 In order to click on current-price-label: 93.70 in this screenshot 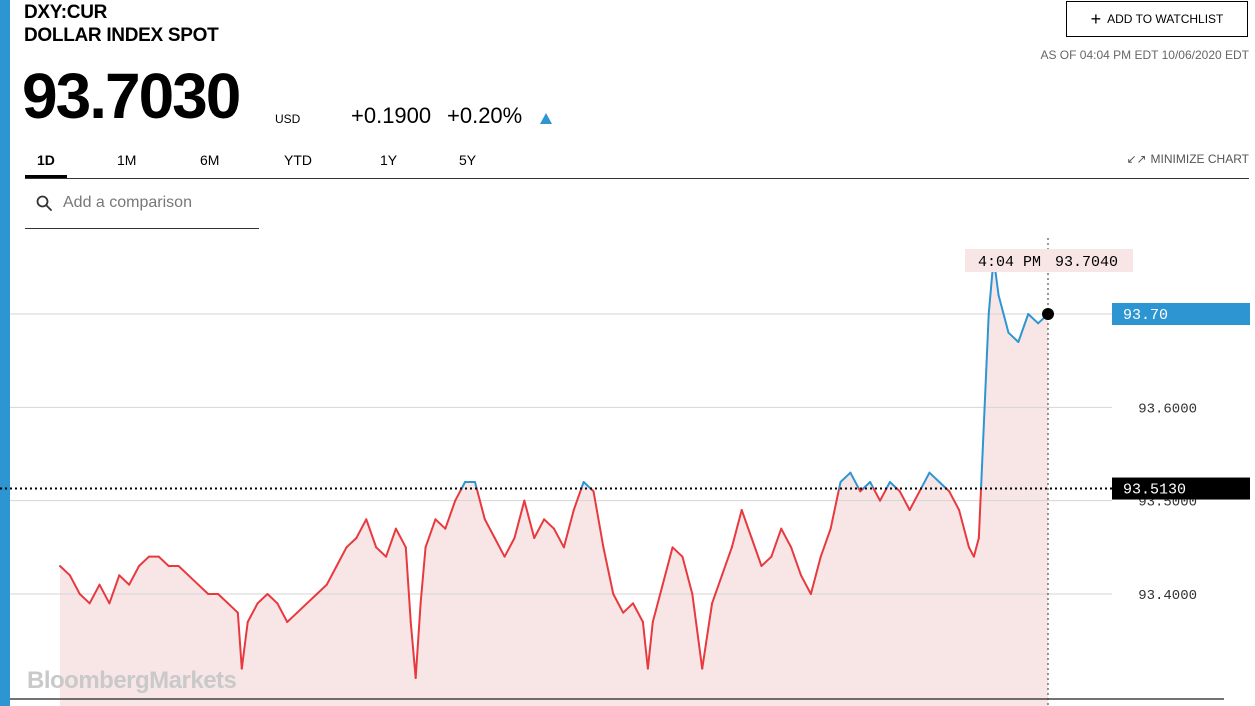, I will do `click(1145, 315)`.